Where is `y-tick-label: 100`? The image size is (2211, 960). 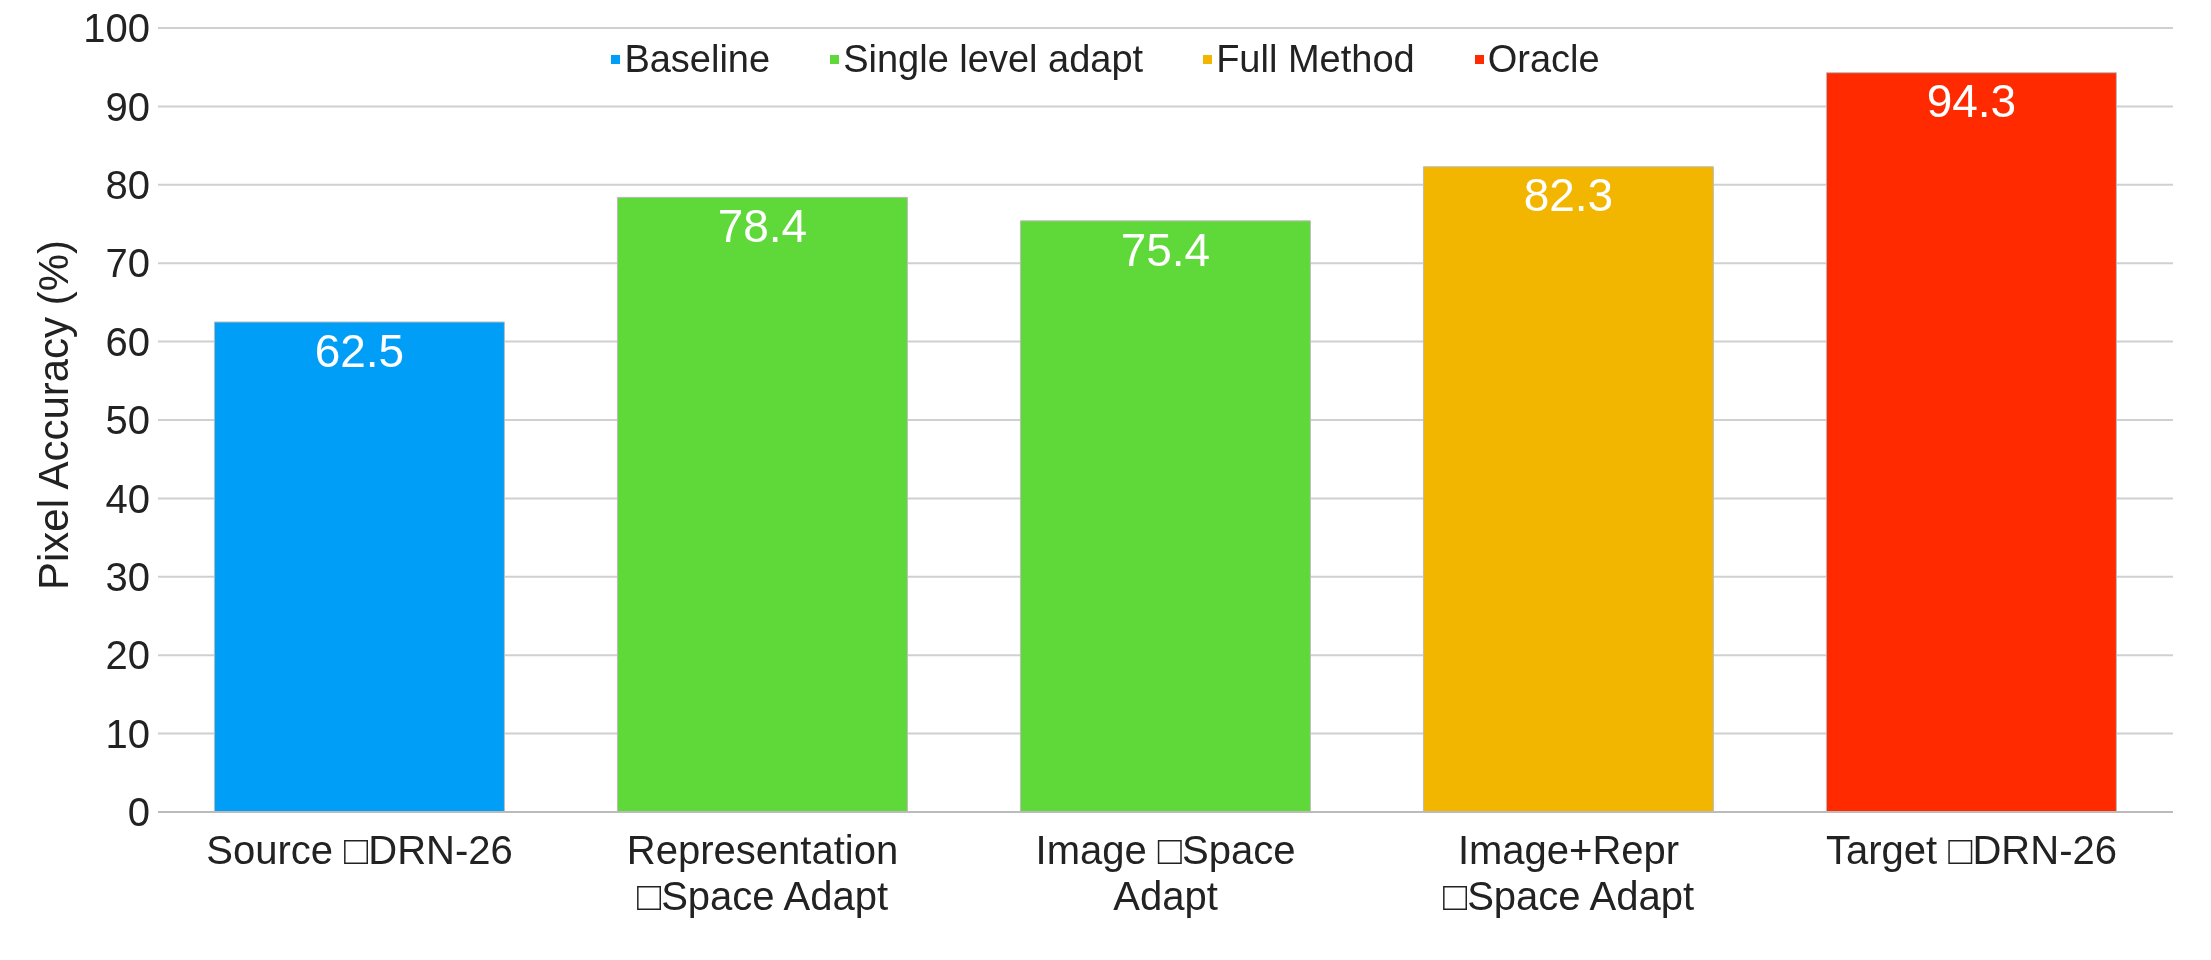 y-tick-label: 100 is located at coordinates (116, 28).